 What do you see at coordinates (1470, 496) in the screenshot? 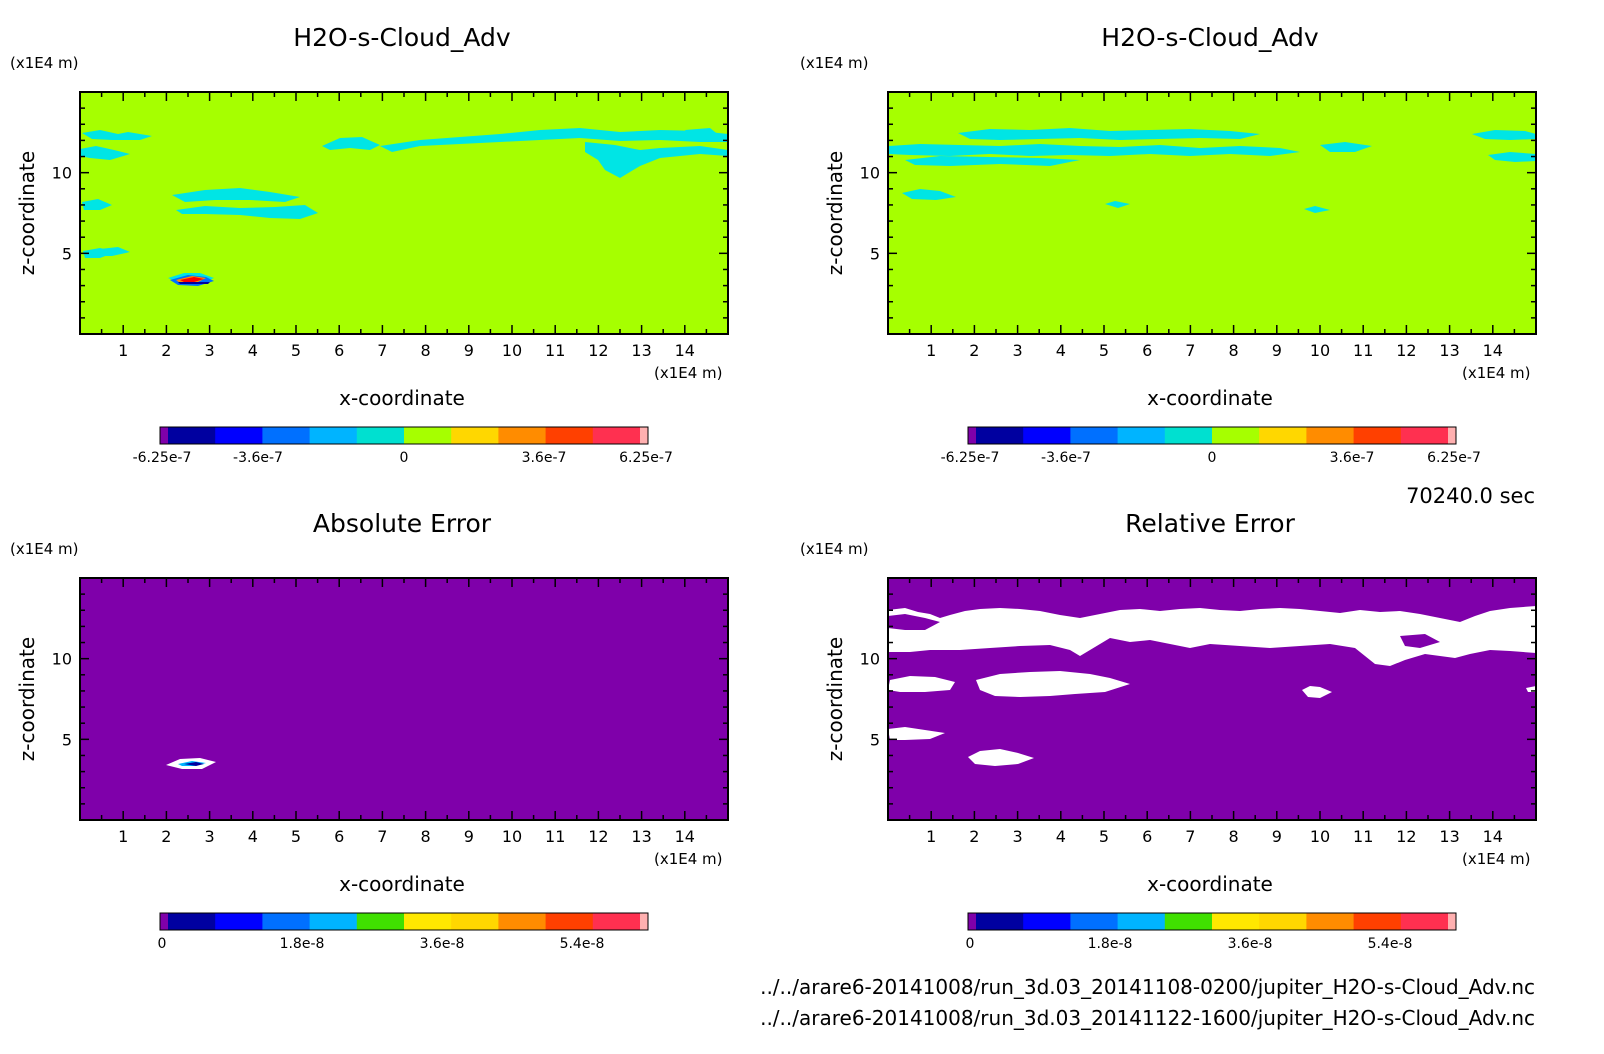
I see `time-label: 70240.0 sec` at bounding box center [1470, 496].